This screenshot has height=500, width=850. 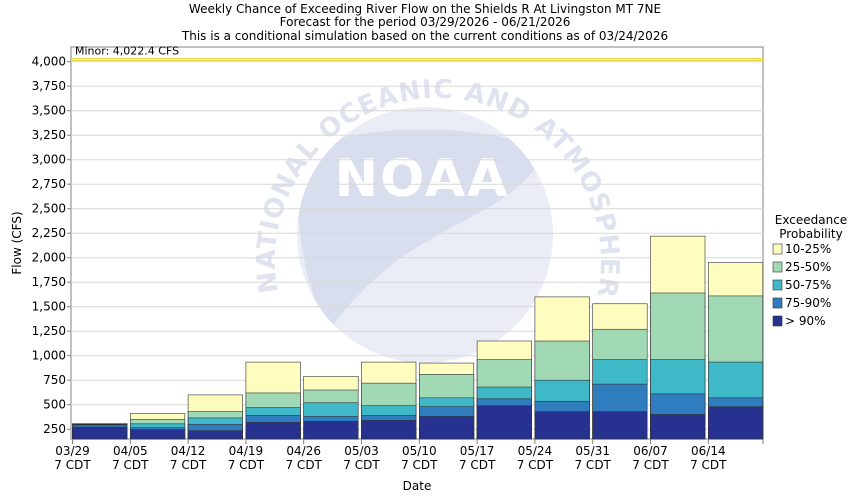 I want to click on threshold: Minor: 4,022.4 CFS, so click(x=417, y=53).